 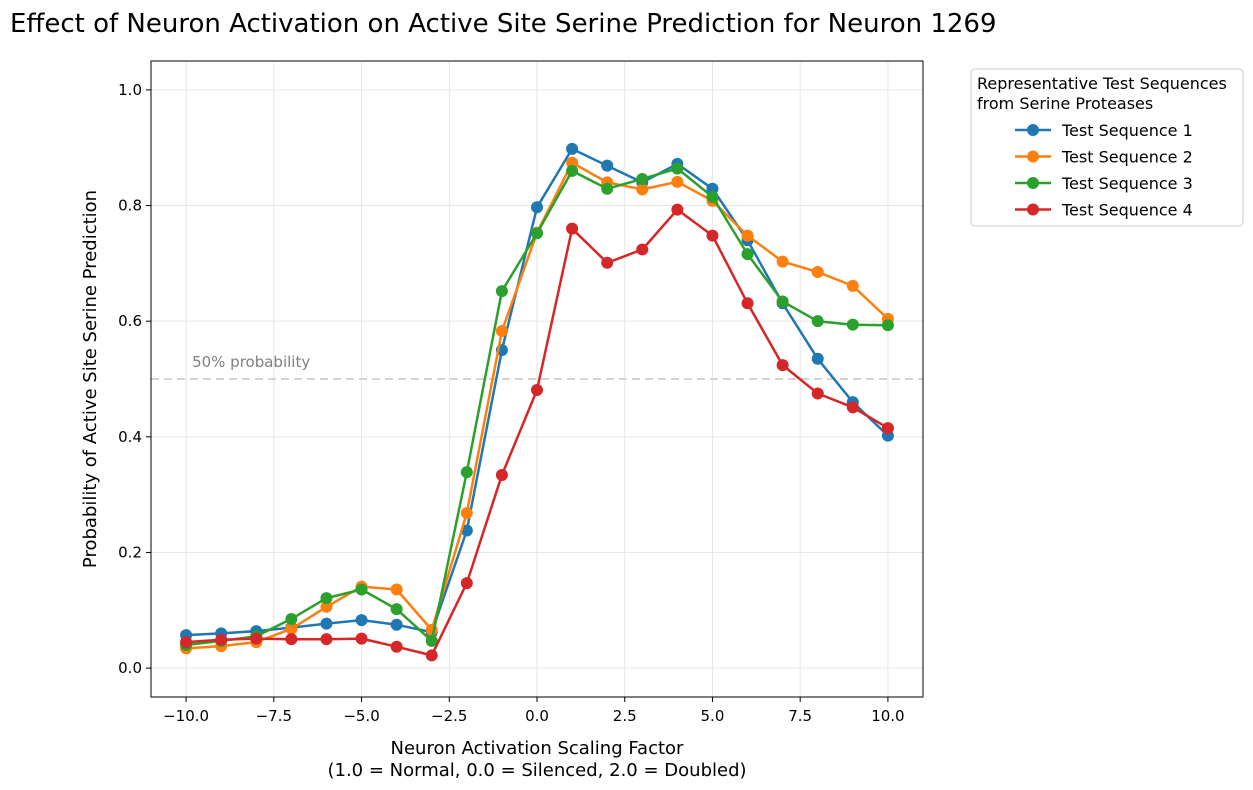 What do you see at coordinates (1065, 103) in the screenshot?
I see `legend-title-line2: from Serine Proteases` at bounding box center [1065, 103].